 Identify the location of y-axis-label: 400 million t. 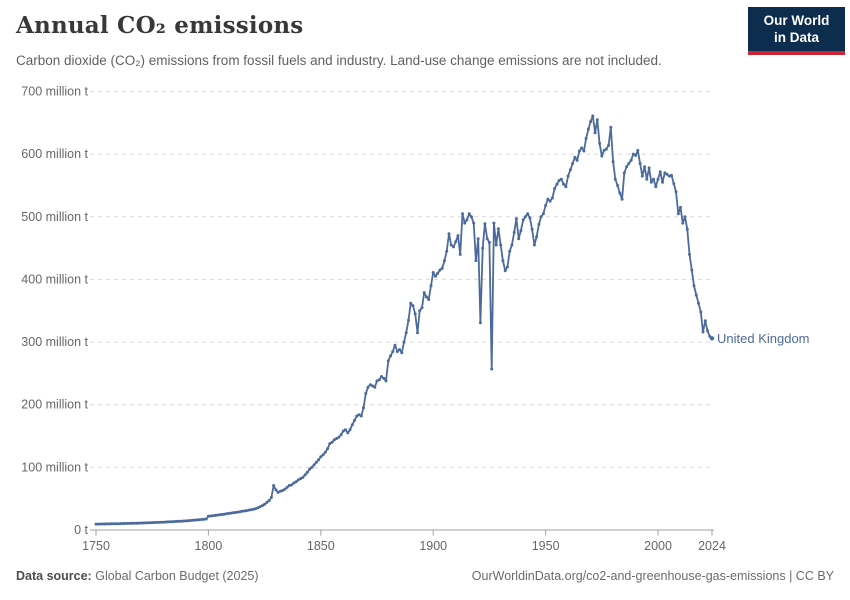
(54, 279).